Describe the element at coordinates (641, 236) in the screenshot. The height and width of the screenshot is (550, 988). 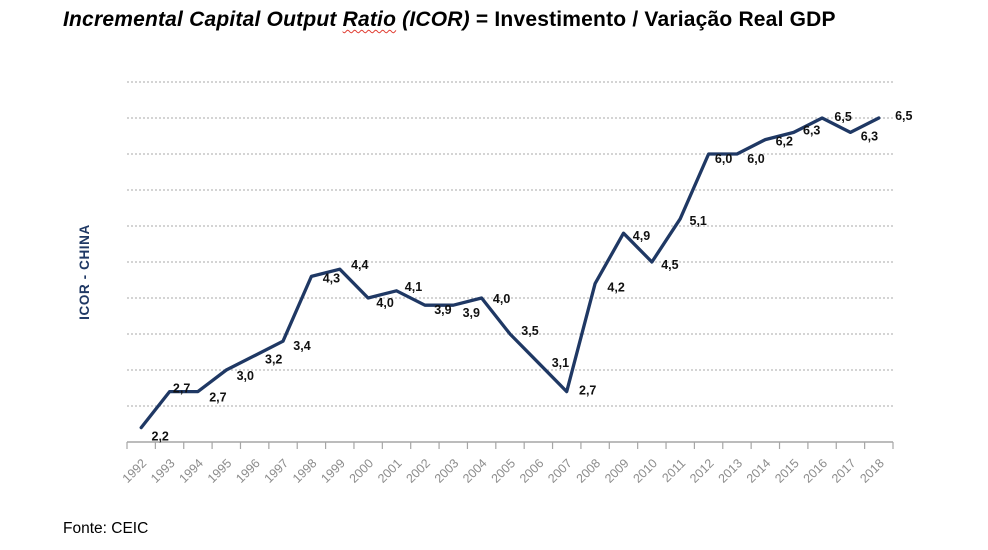
I see `data-point-label: 4,9` at that location.